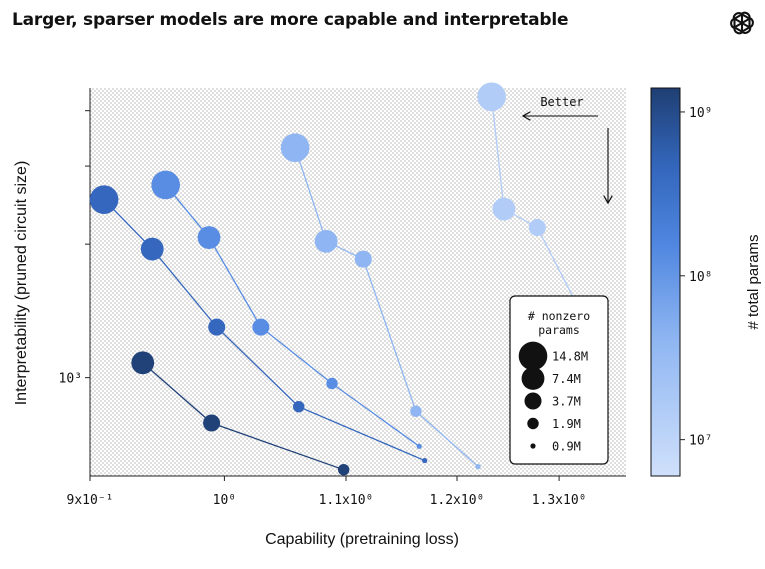 This screenshot has height=569, width=765. Describe the element at coordinates (74, 248) in the screenshot. I see `y-ticks: 10³` at that location.